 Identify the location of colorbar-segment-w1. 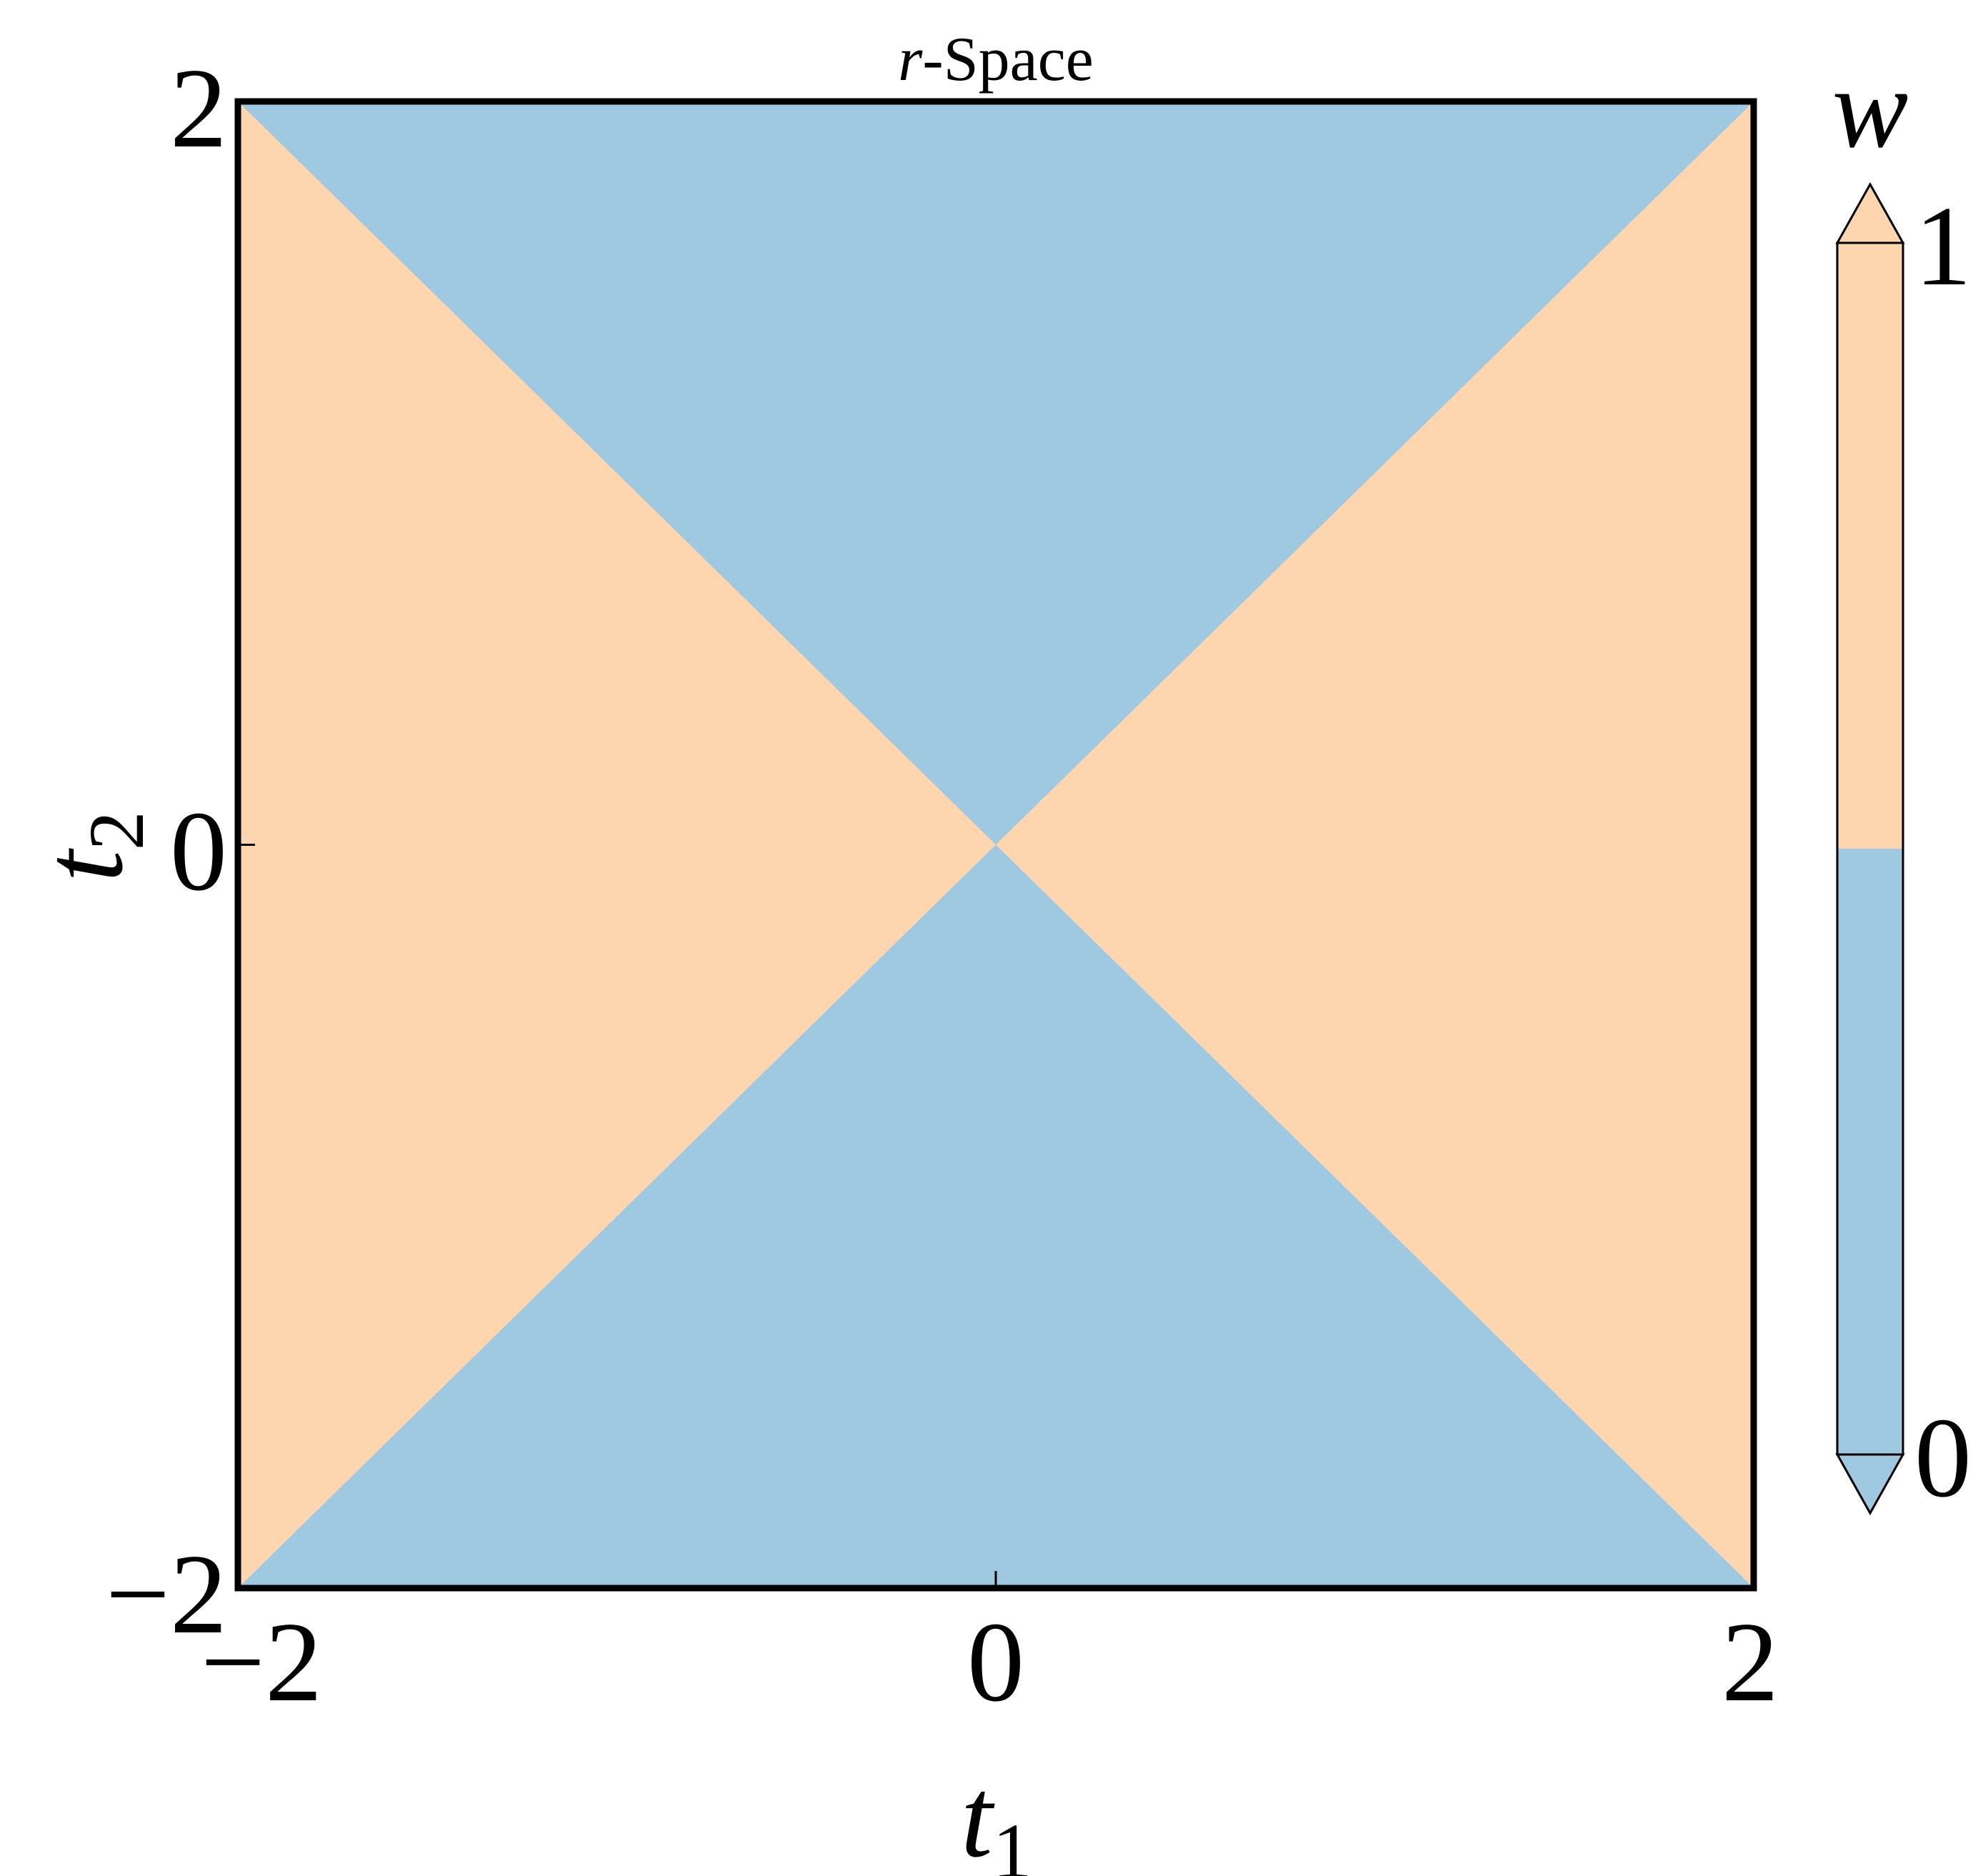
(1870, 546).